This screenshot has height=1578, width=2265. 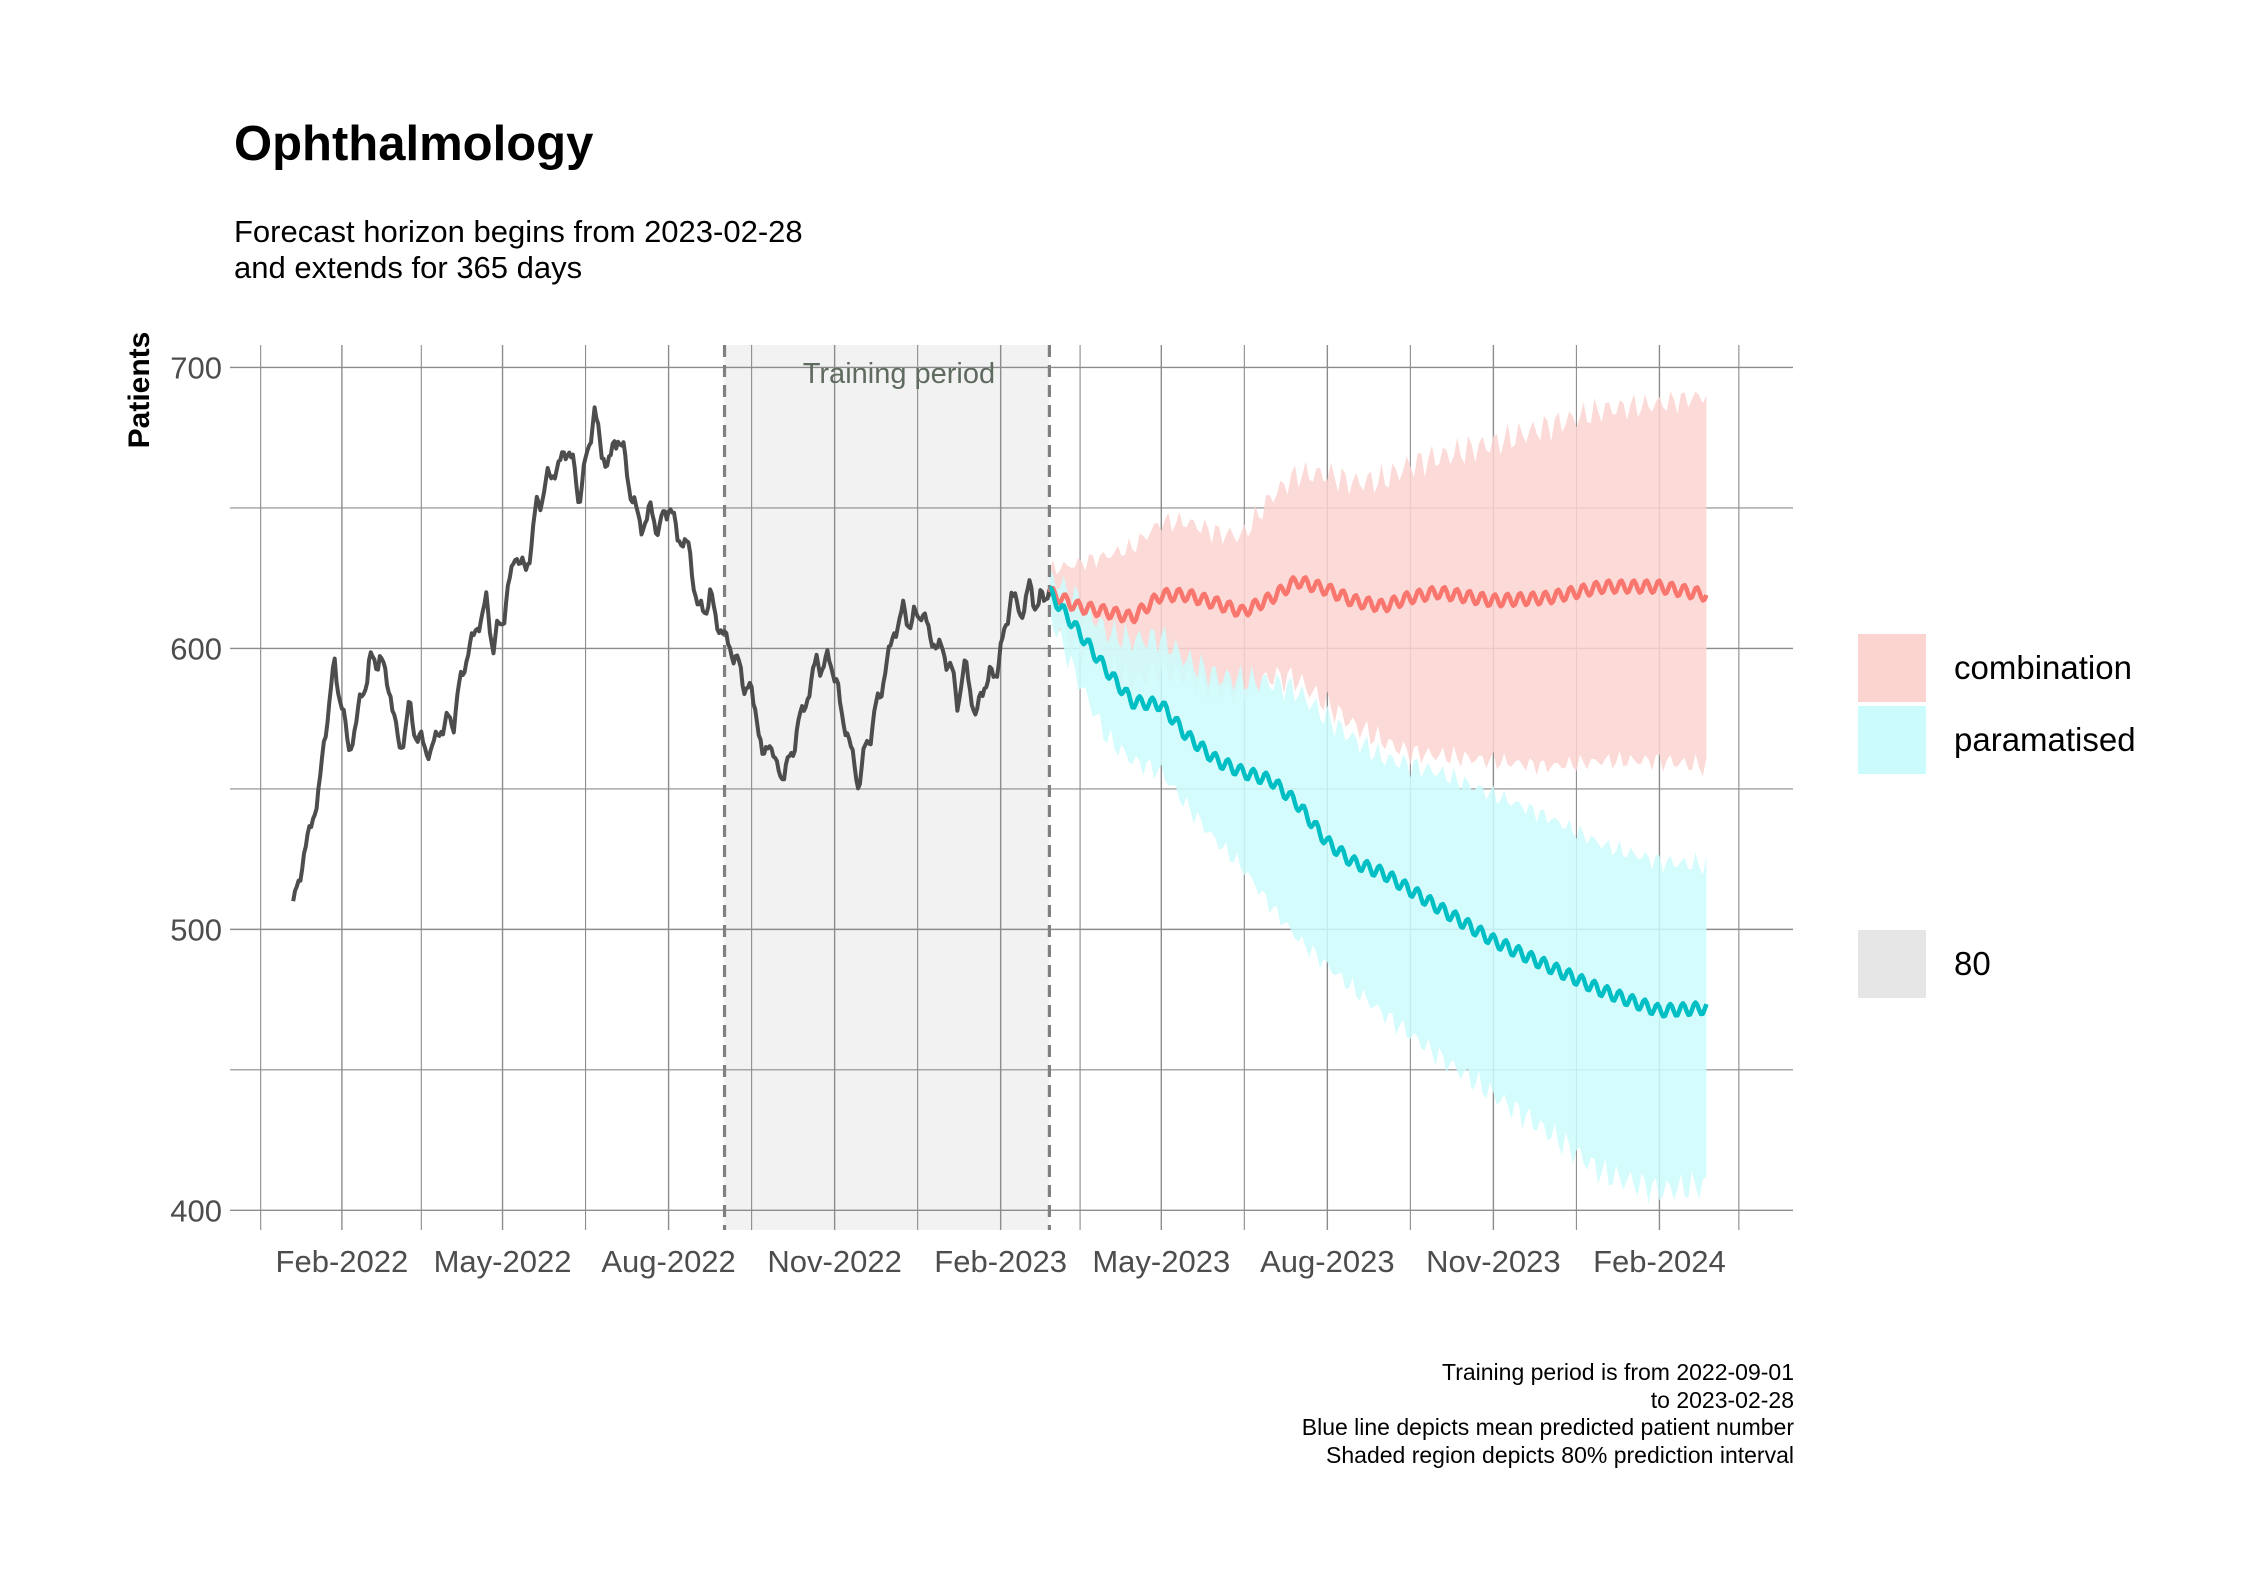 I want to click on x-tick-label: Nov-2023, so click(x=1493, y=1261).